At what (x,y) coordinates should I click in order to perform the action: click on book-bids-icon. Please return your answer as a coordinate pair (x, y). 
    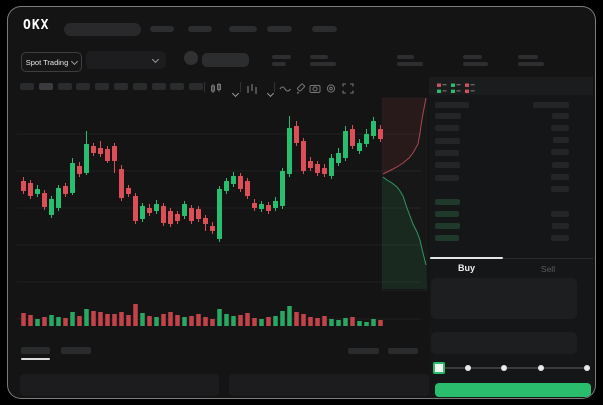
    Looking at the image, I should click on (456, 90).